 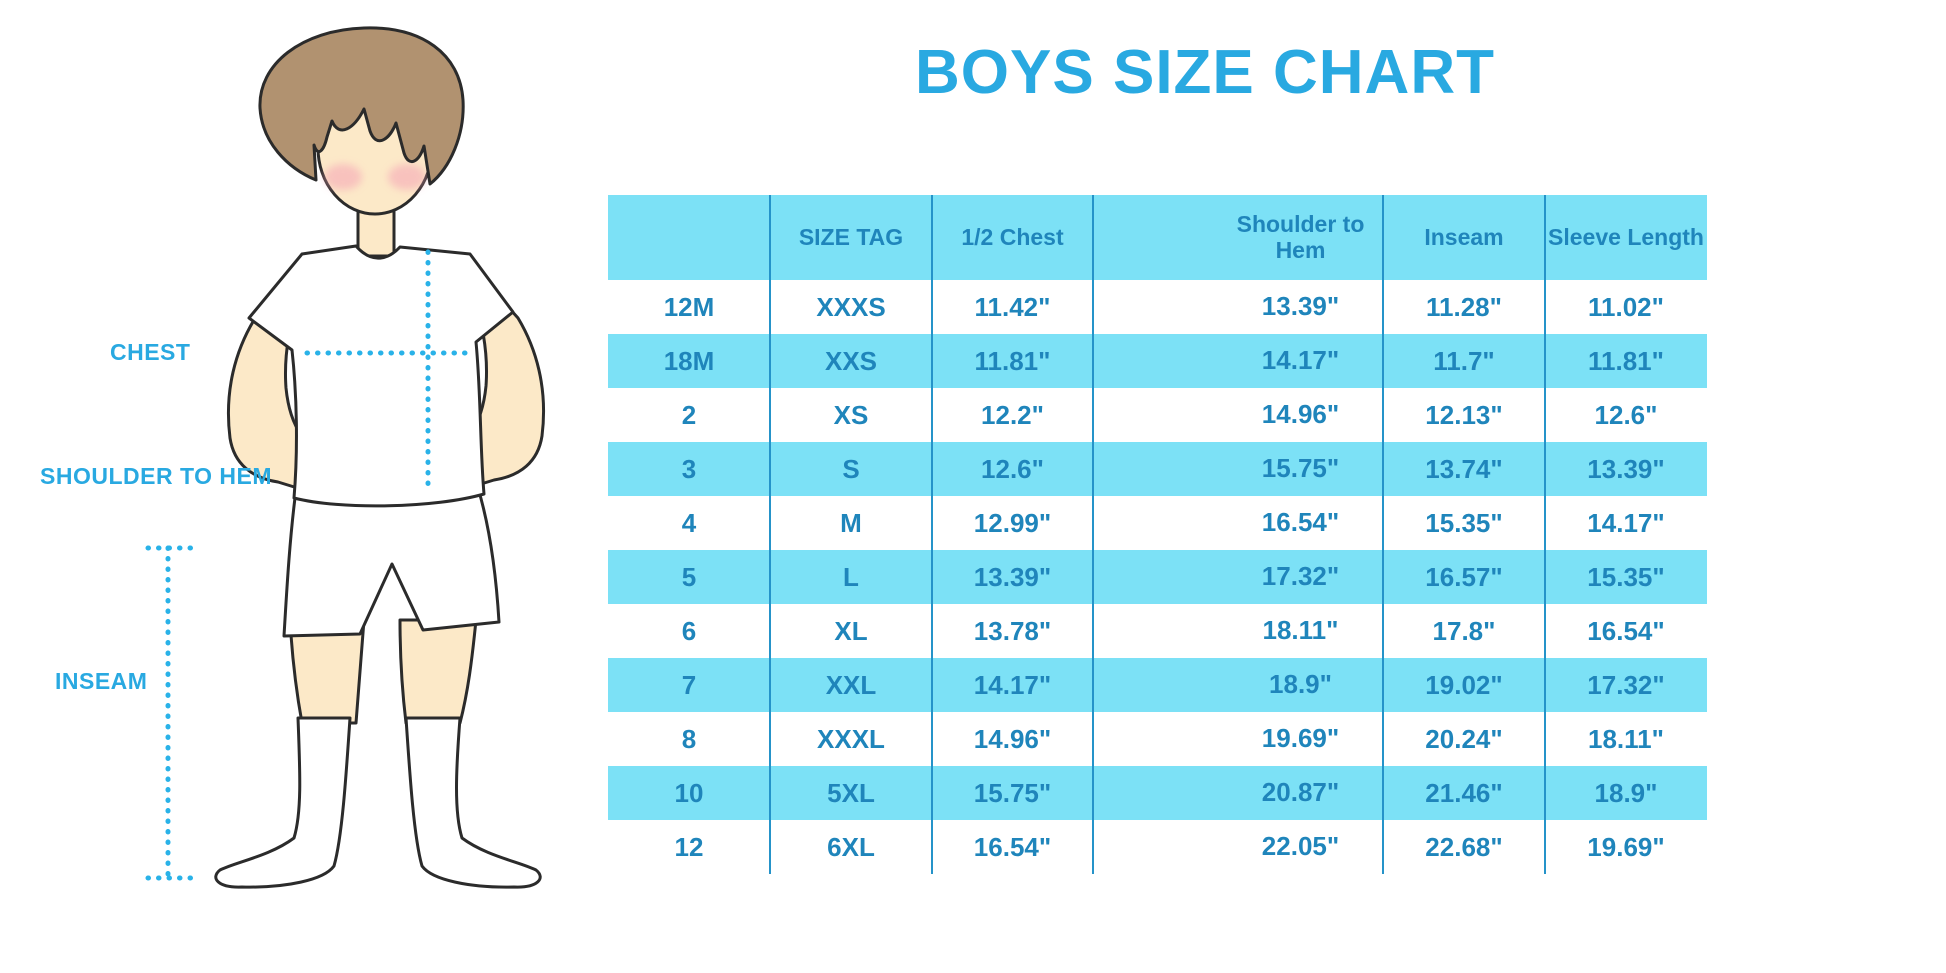 I want to click on header-cell-shoulder-to-hem: Shoulder to Hem, so click(x=1300, y=236).